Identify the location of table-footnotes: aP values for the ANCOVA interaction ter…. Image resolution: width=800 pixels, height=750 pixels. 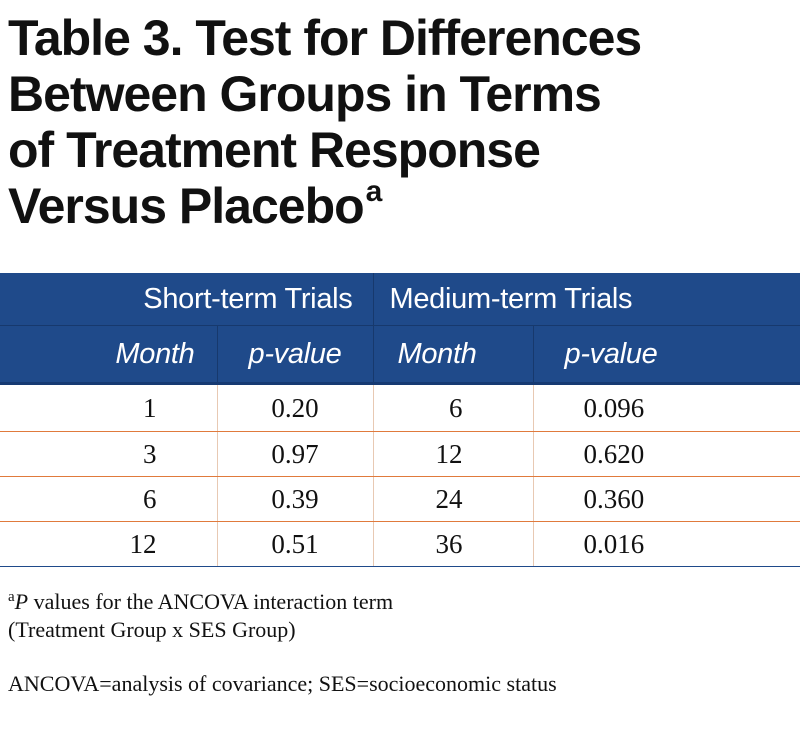
(398, 643).